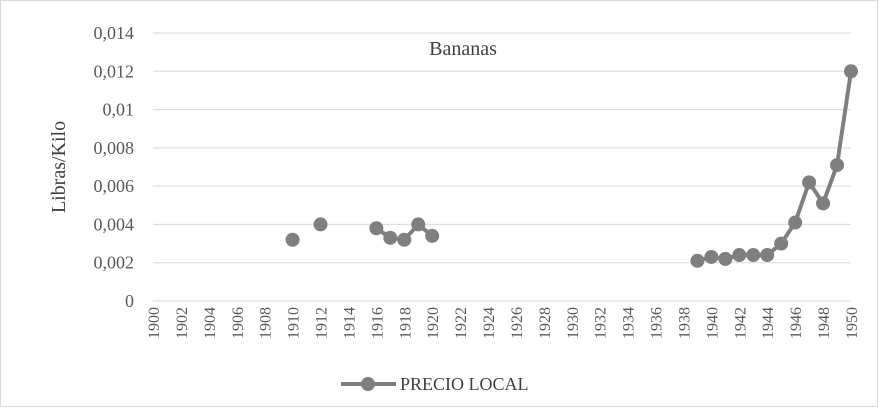  I want to click on x-tick-label: 1934, so click(629, 323).